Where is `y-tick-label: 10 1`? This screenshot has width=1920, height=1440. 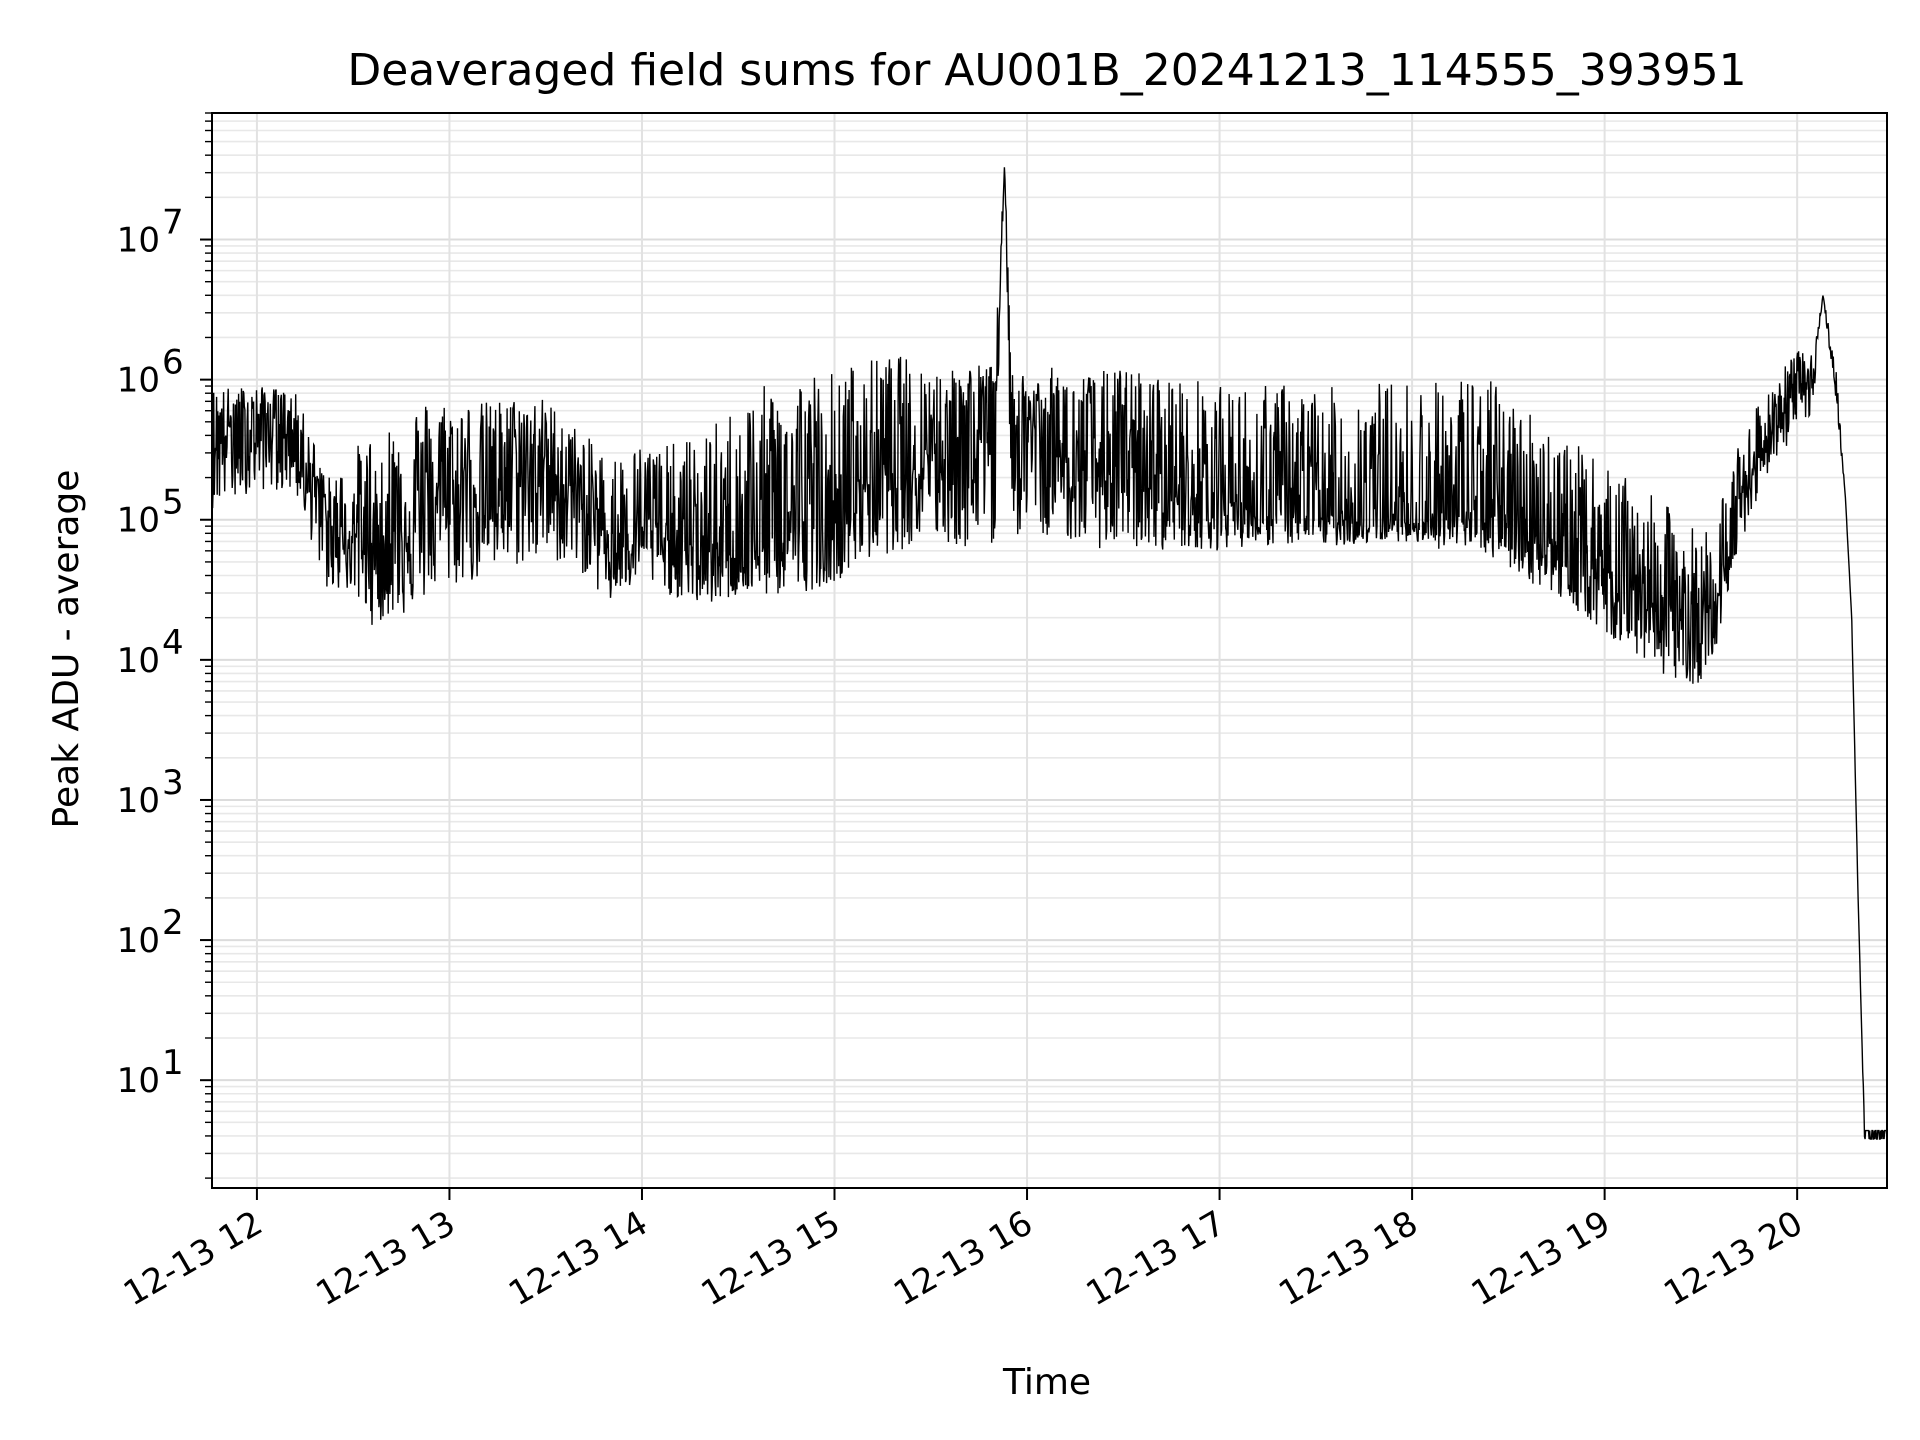 y-tick-label: 10 1 is located at coordinates (150, 1072).